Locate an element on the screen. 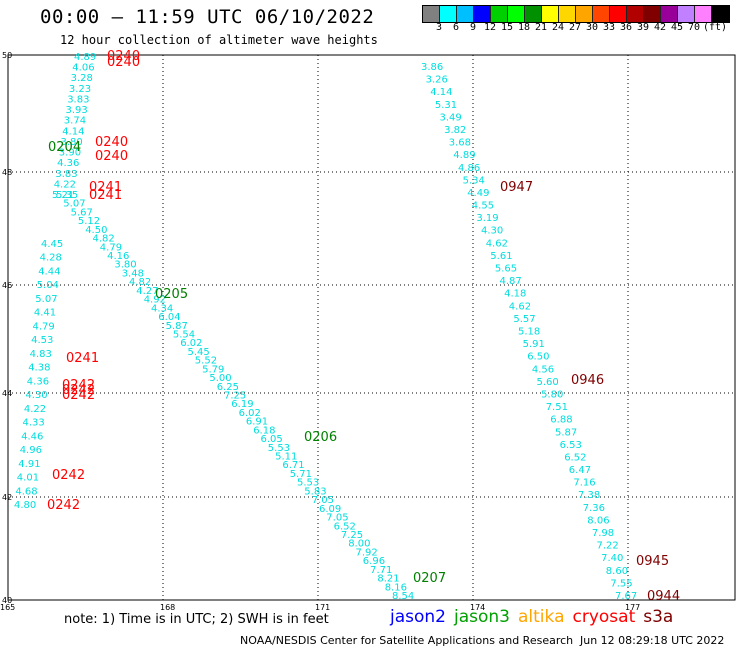  pass-time-label: 0947 is located at coordinates (516, 187).